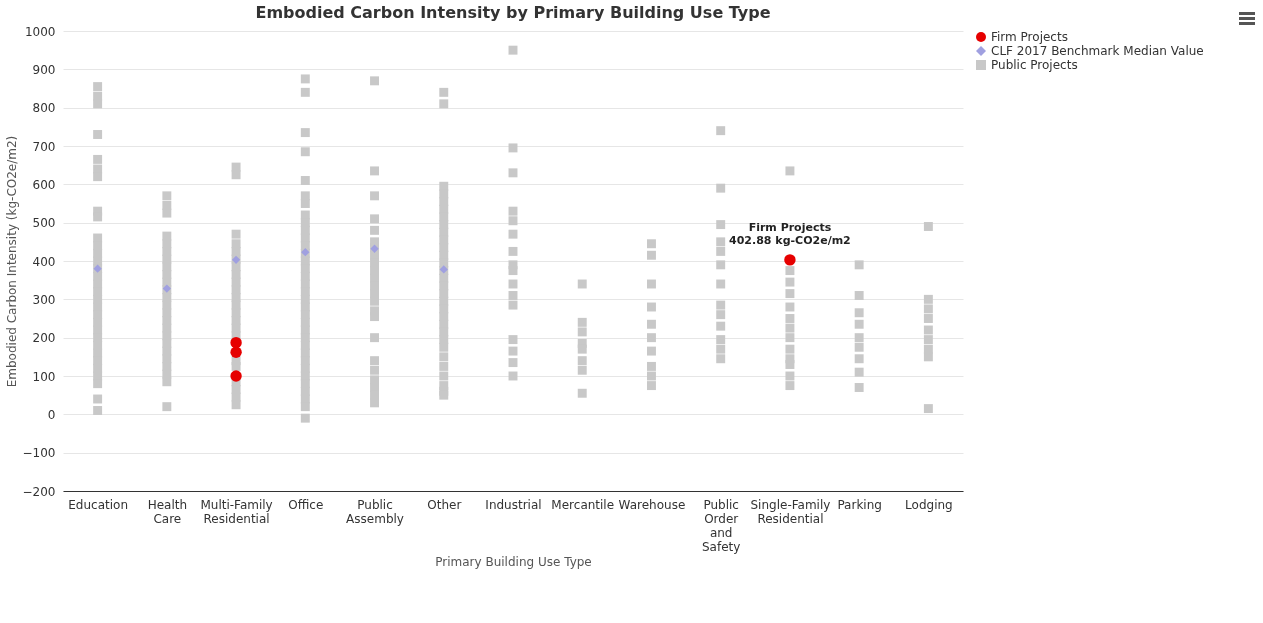 The height and width of the screenshot is (623, 1263). I want to click on y-tick-label: 500, so click(44, 223).